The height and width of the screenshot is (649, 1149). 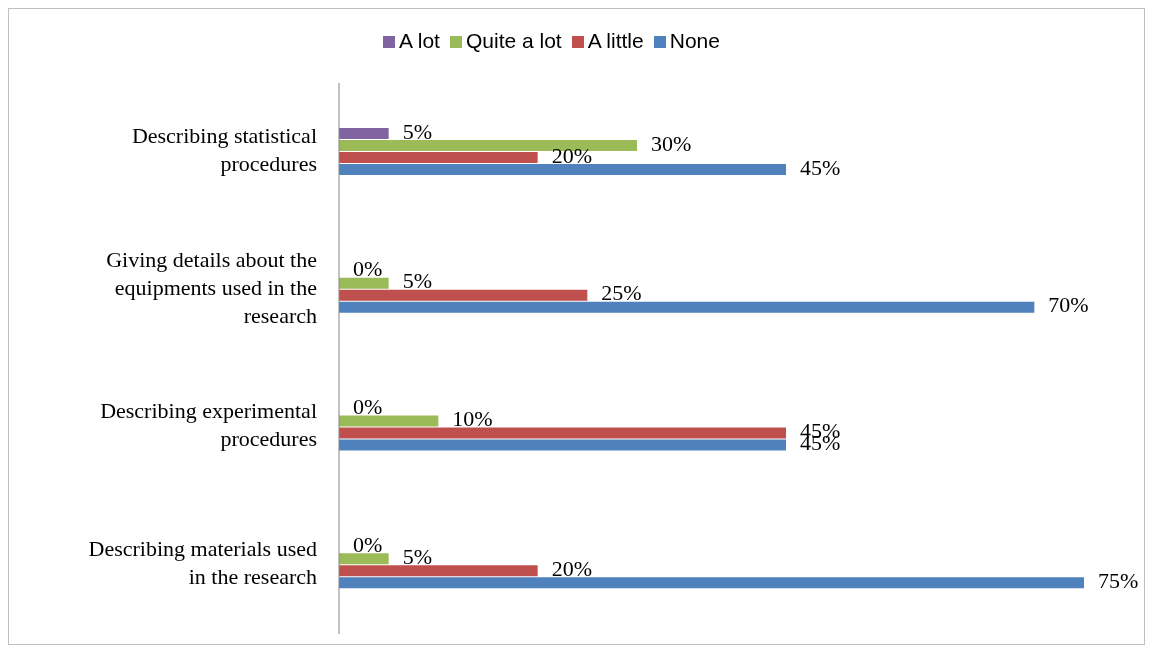 What do you see at coordinates (1068, 305) in the screenshot?
I see `data-label: 70%` at bounding box center [1068, 305].